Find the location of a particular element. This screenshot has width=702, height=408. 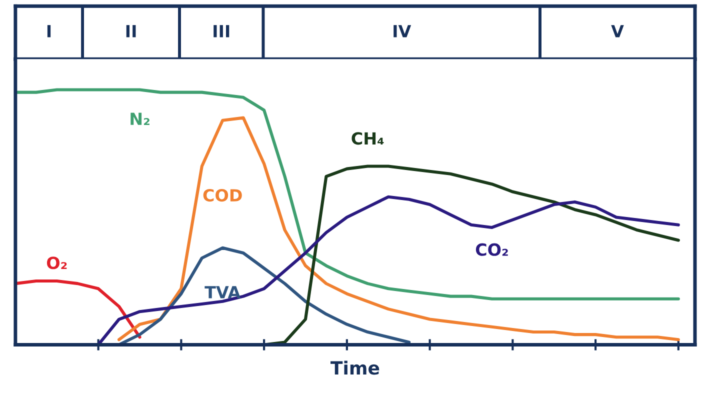

text: I is located at coordinates (49, 31).